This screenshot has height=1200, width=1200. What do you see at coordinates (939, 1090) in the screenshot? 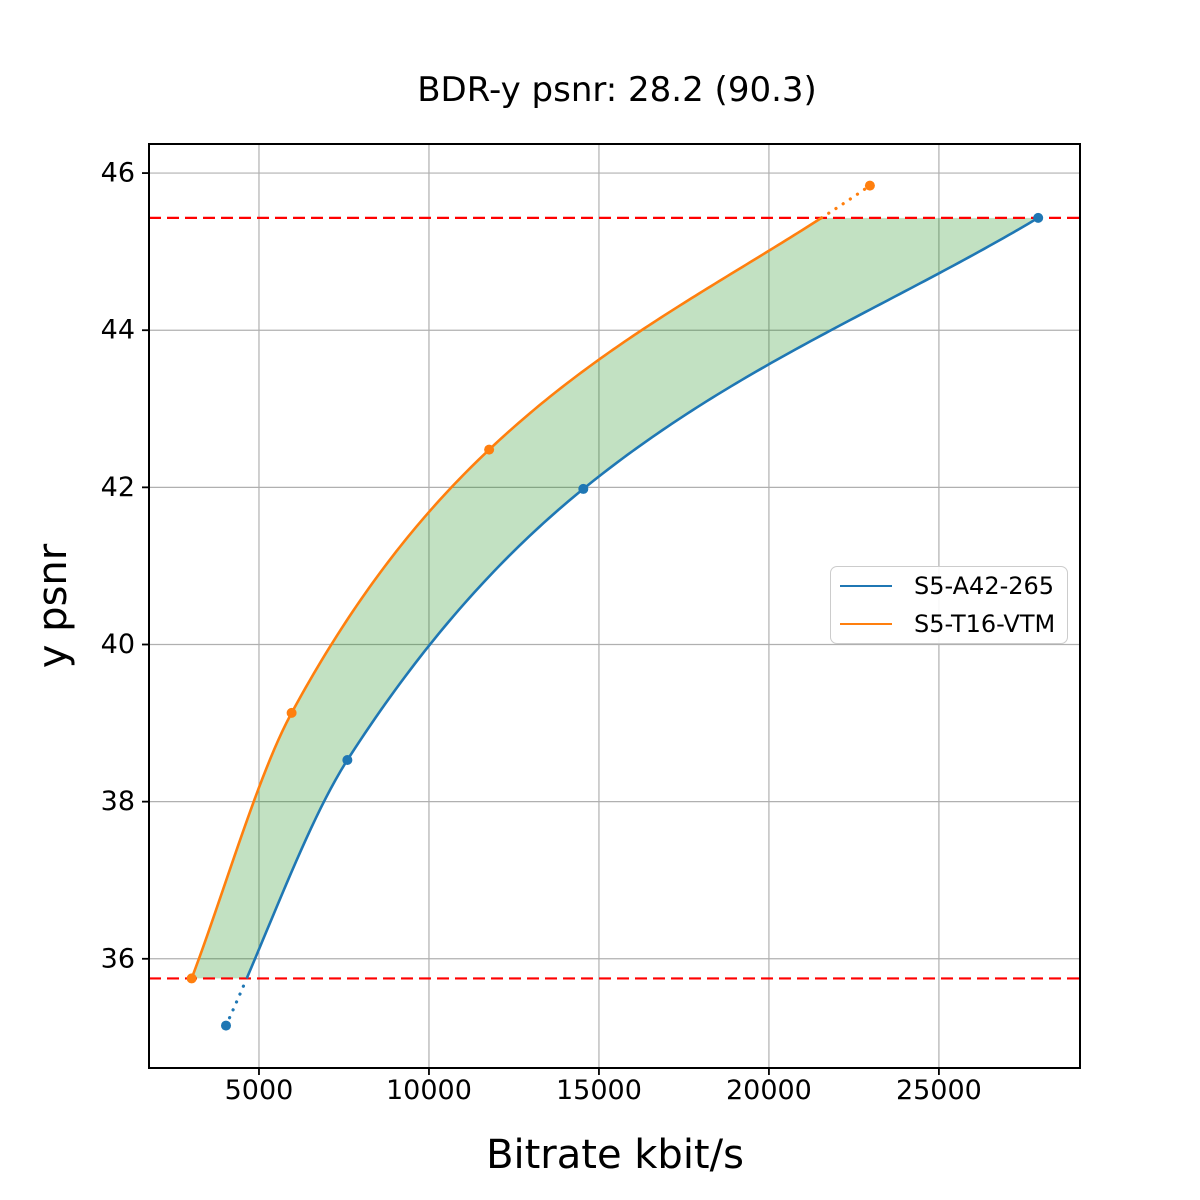
I see `x-tick-label: 25000` at bounding box center [939, 1090].